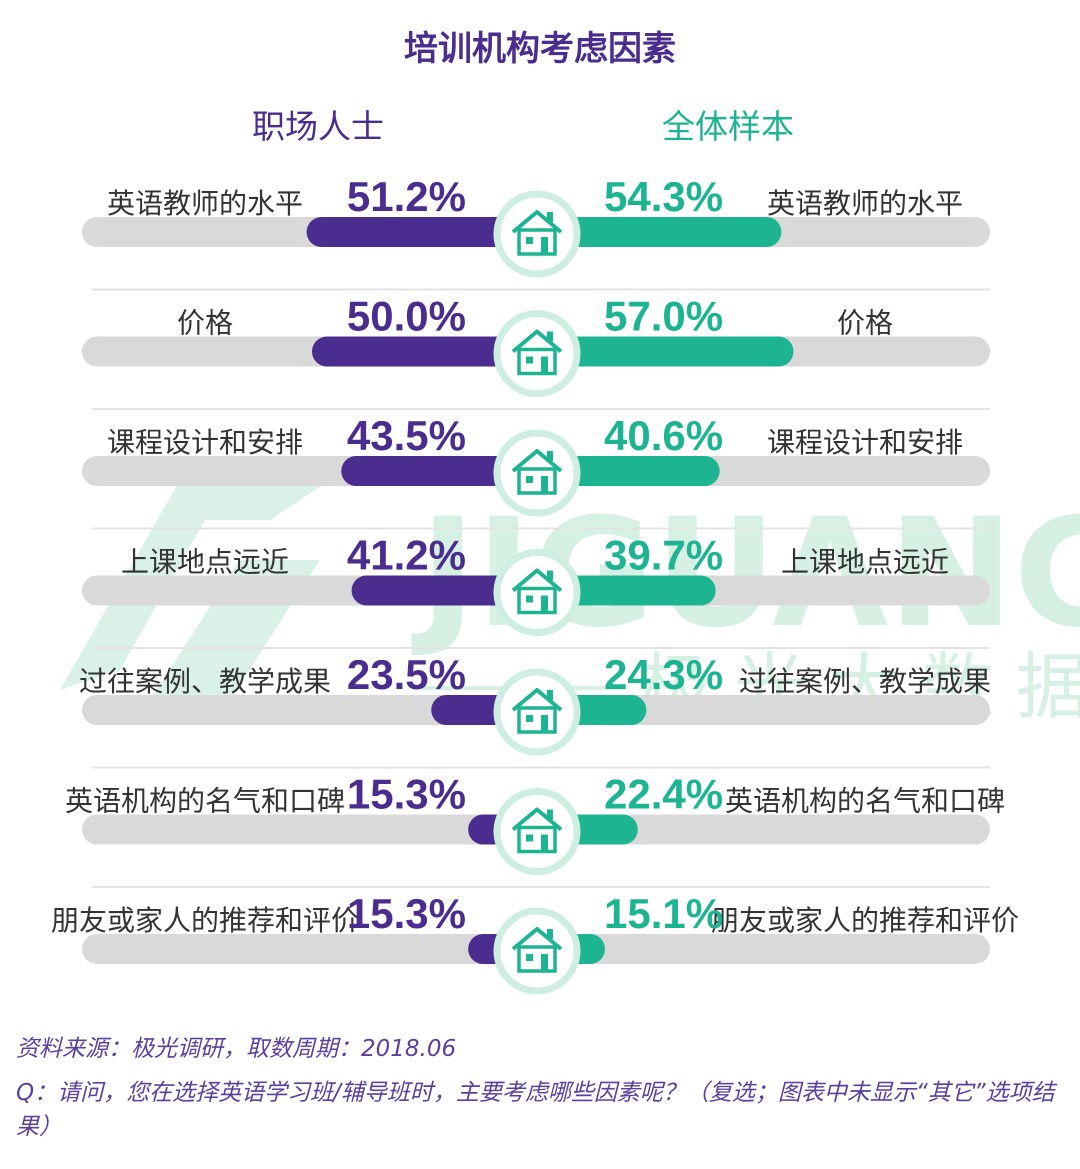 The width and height of the screenshot is (1080, 1169). Describe the element at coordinates (865, 323) in the screenshot. I see `category-label-right: 价格` at that location.